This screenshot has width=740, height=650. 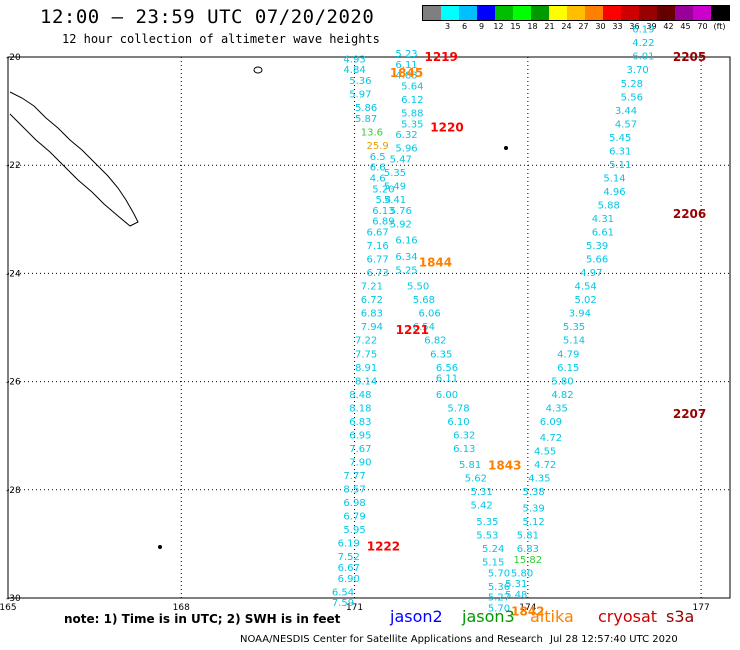 I want to click on wave-height-value: 5.62, so click(x=476, y=479).